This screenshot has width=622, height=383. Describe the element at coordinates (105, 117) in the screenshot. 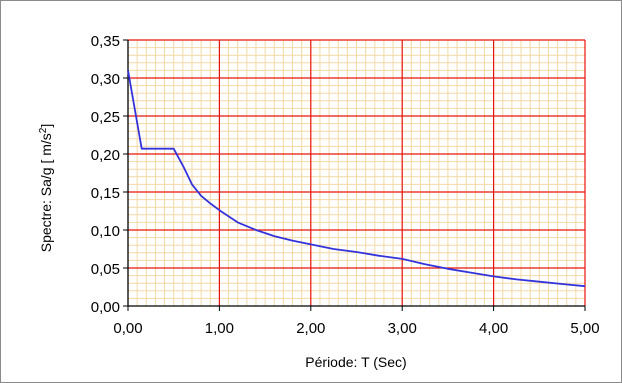

I see `y-tick-label: 0,25` at that location.